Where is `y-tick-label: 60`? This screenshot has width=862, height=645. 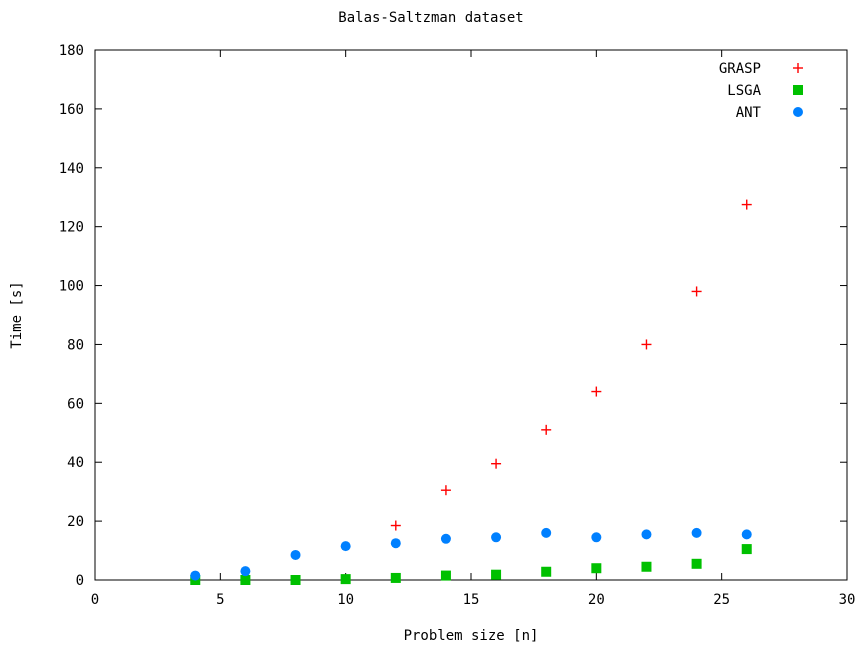
y-tick-label: 60 is located at coordinates (75, 404).